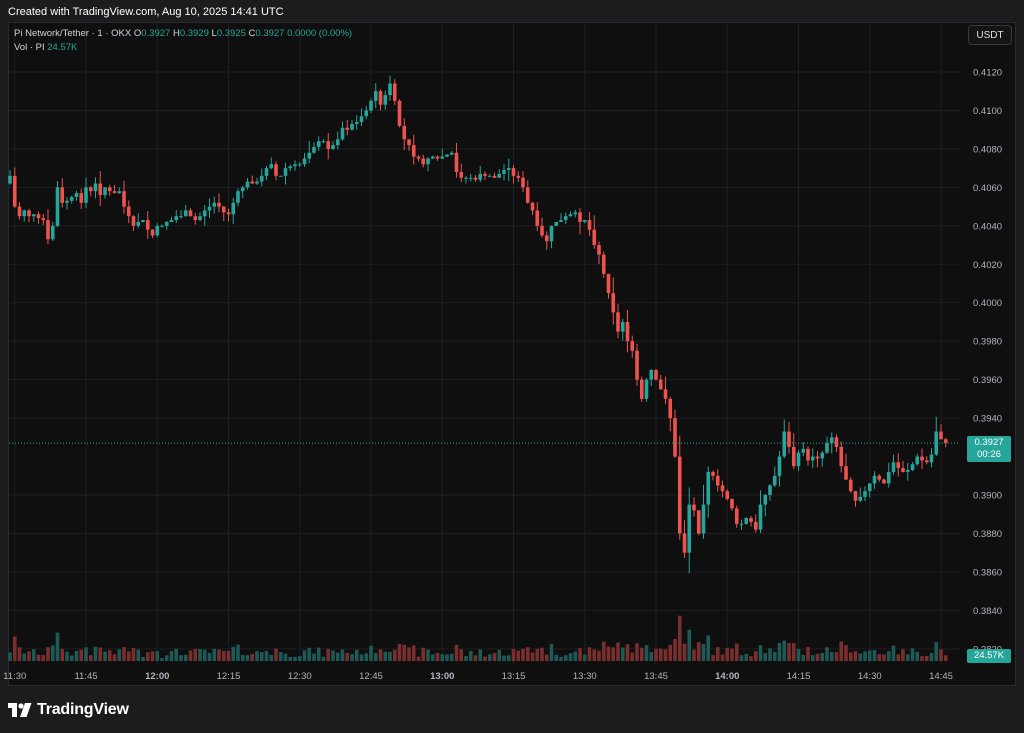 The height and width of the screenshot is (733, 1024). Describe the element at coordinates (990, 35) in the screenshot. I see `currency-button: USDT` at that location.